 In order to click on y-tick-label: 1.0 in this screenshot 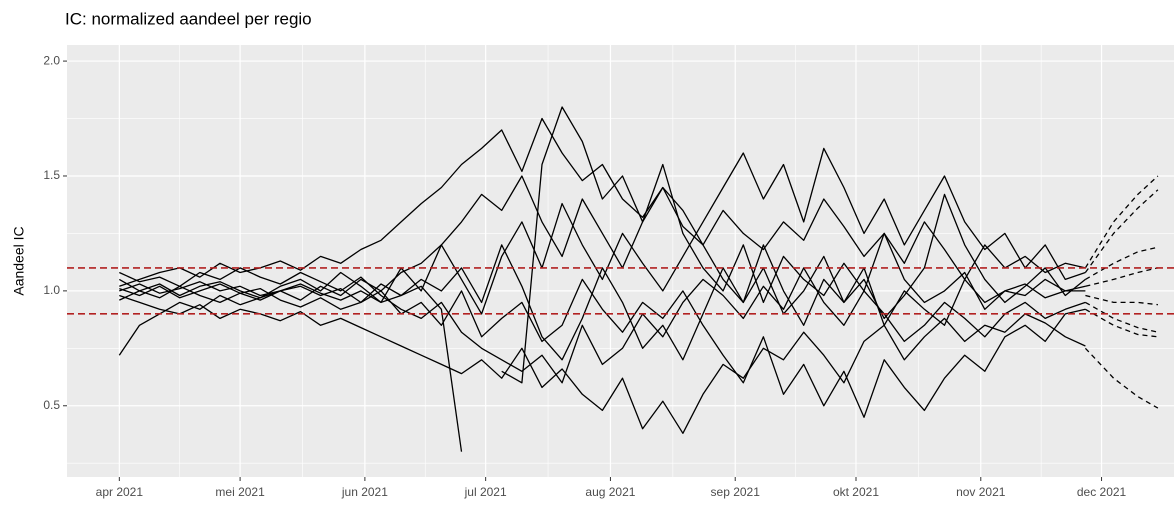, I will do `click(51, 290)`.